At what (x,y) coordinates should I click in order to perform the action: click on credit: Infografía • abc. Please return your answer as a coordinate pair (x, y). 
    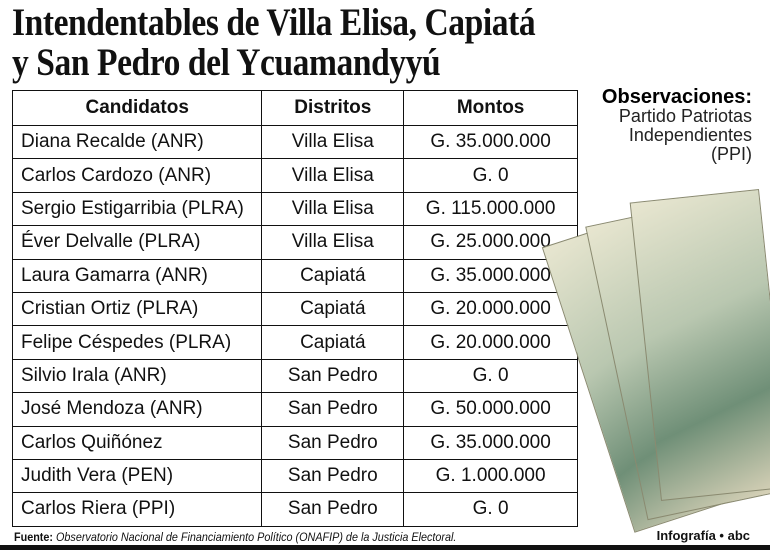
    Looking at the image, I should click on (703, 535).